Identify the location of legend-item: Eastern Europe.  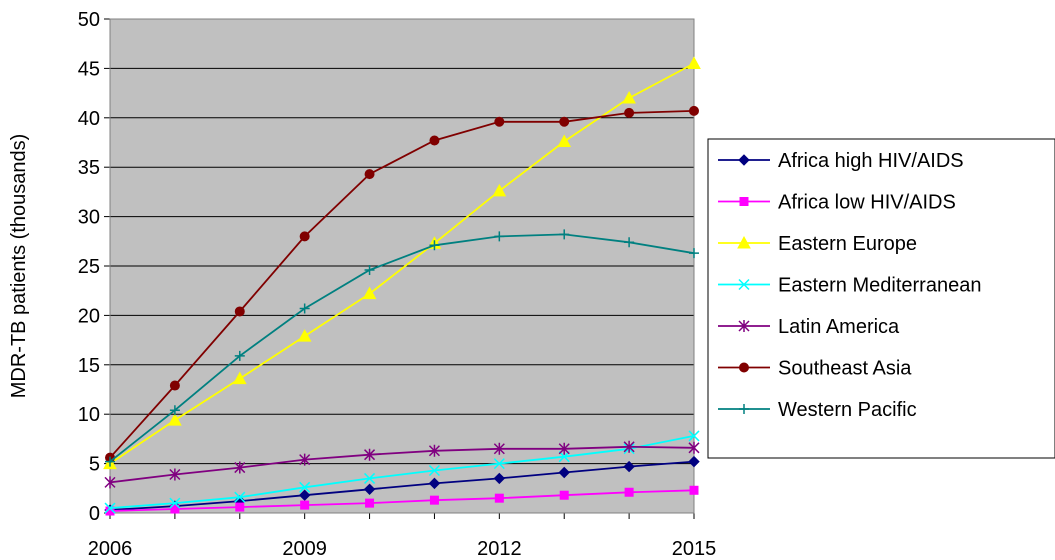
(817, 244).